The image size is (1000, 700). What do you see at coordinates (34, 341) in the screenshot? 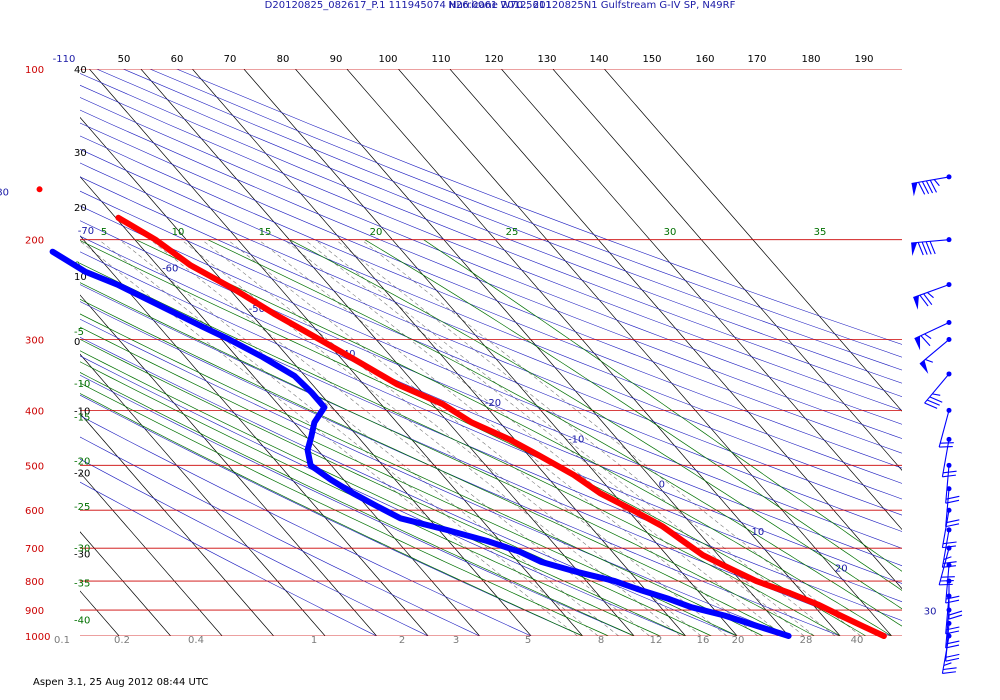
I see `pressure-label: 300` at bounding box center [34, 341].